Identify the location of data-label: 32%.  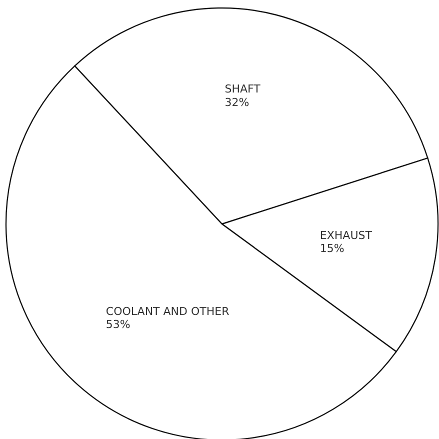
(237, 102).